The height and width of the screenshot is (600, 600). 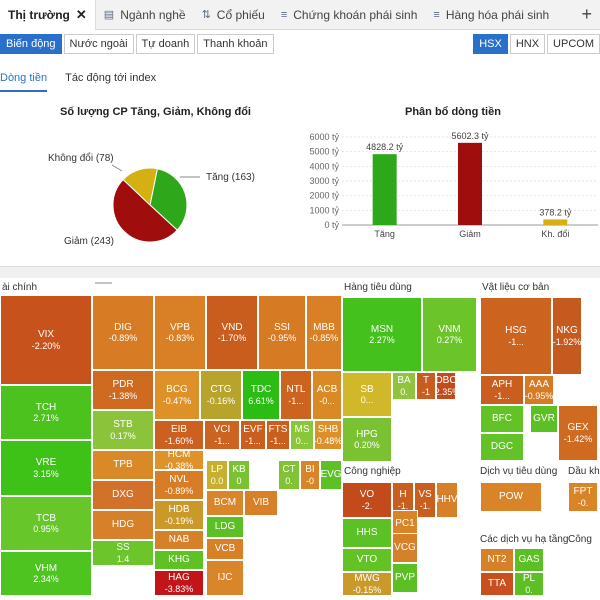 What do you see at coordinates (48, 15) in the screenshot?
I see `tab-thi-truong: Thị trường ✕` at bounding box center [48, 15].